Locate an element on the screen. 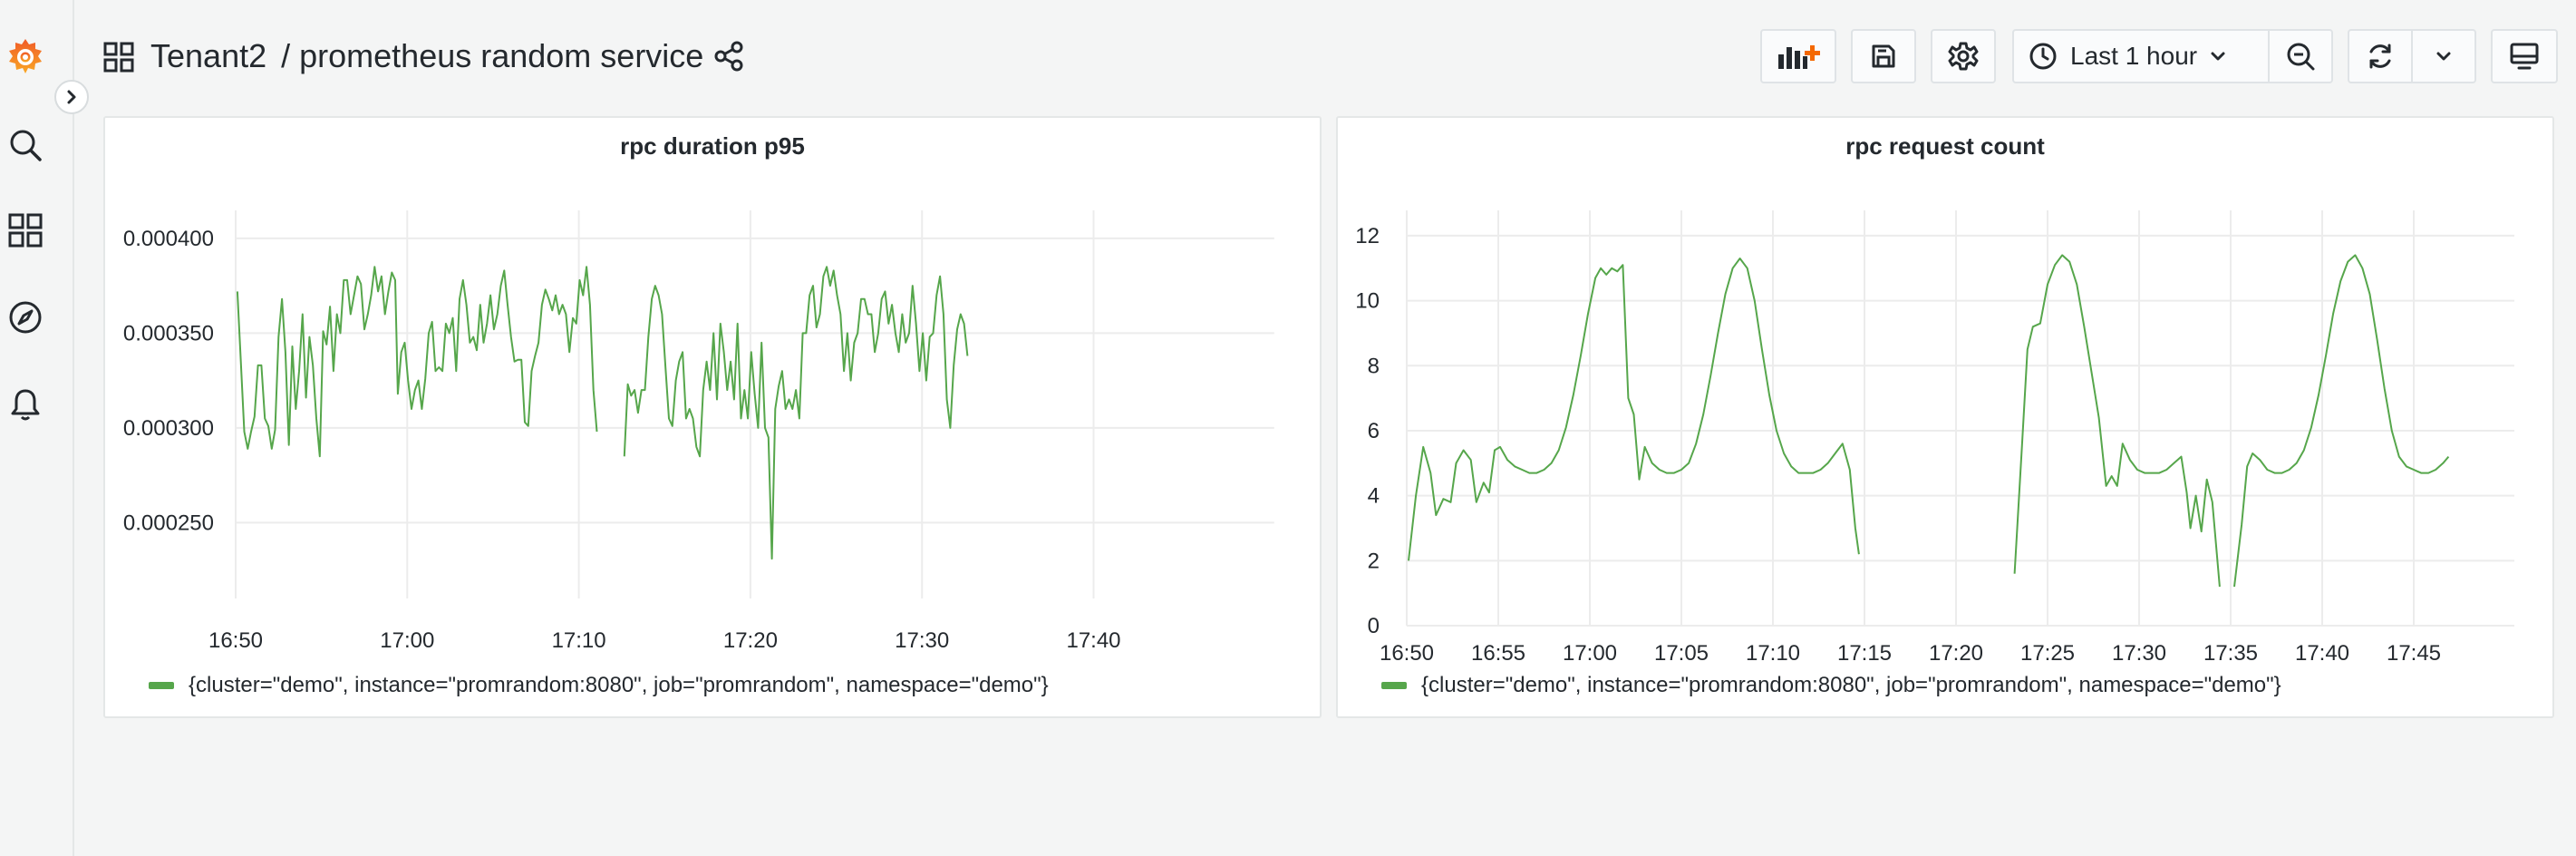 This screenshot has width=2576, height=856. y-tick-label: 6 is located at coordinates (1374, 431).